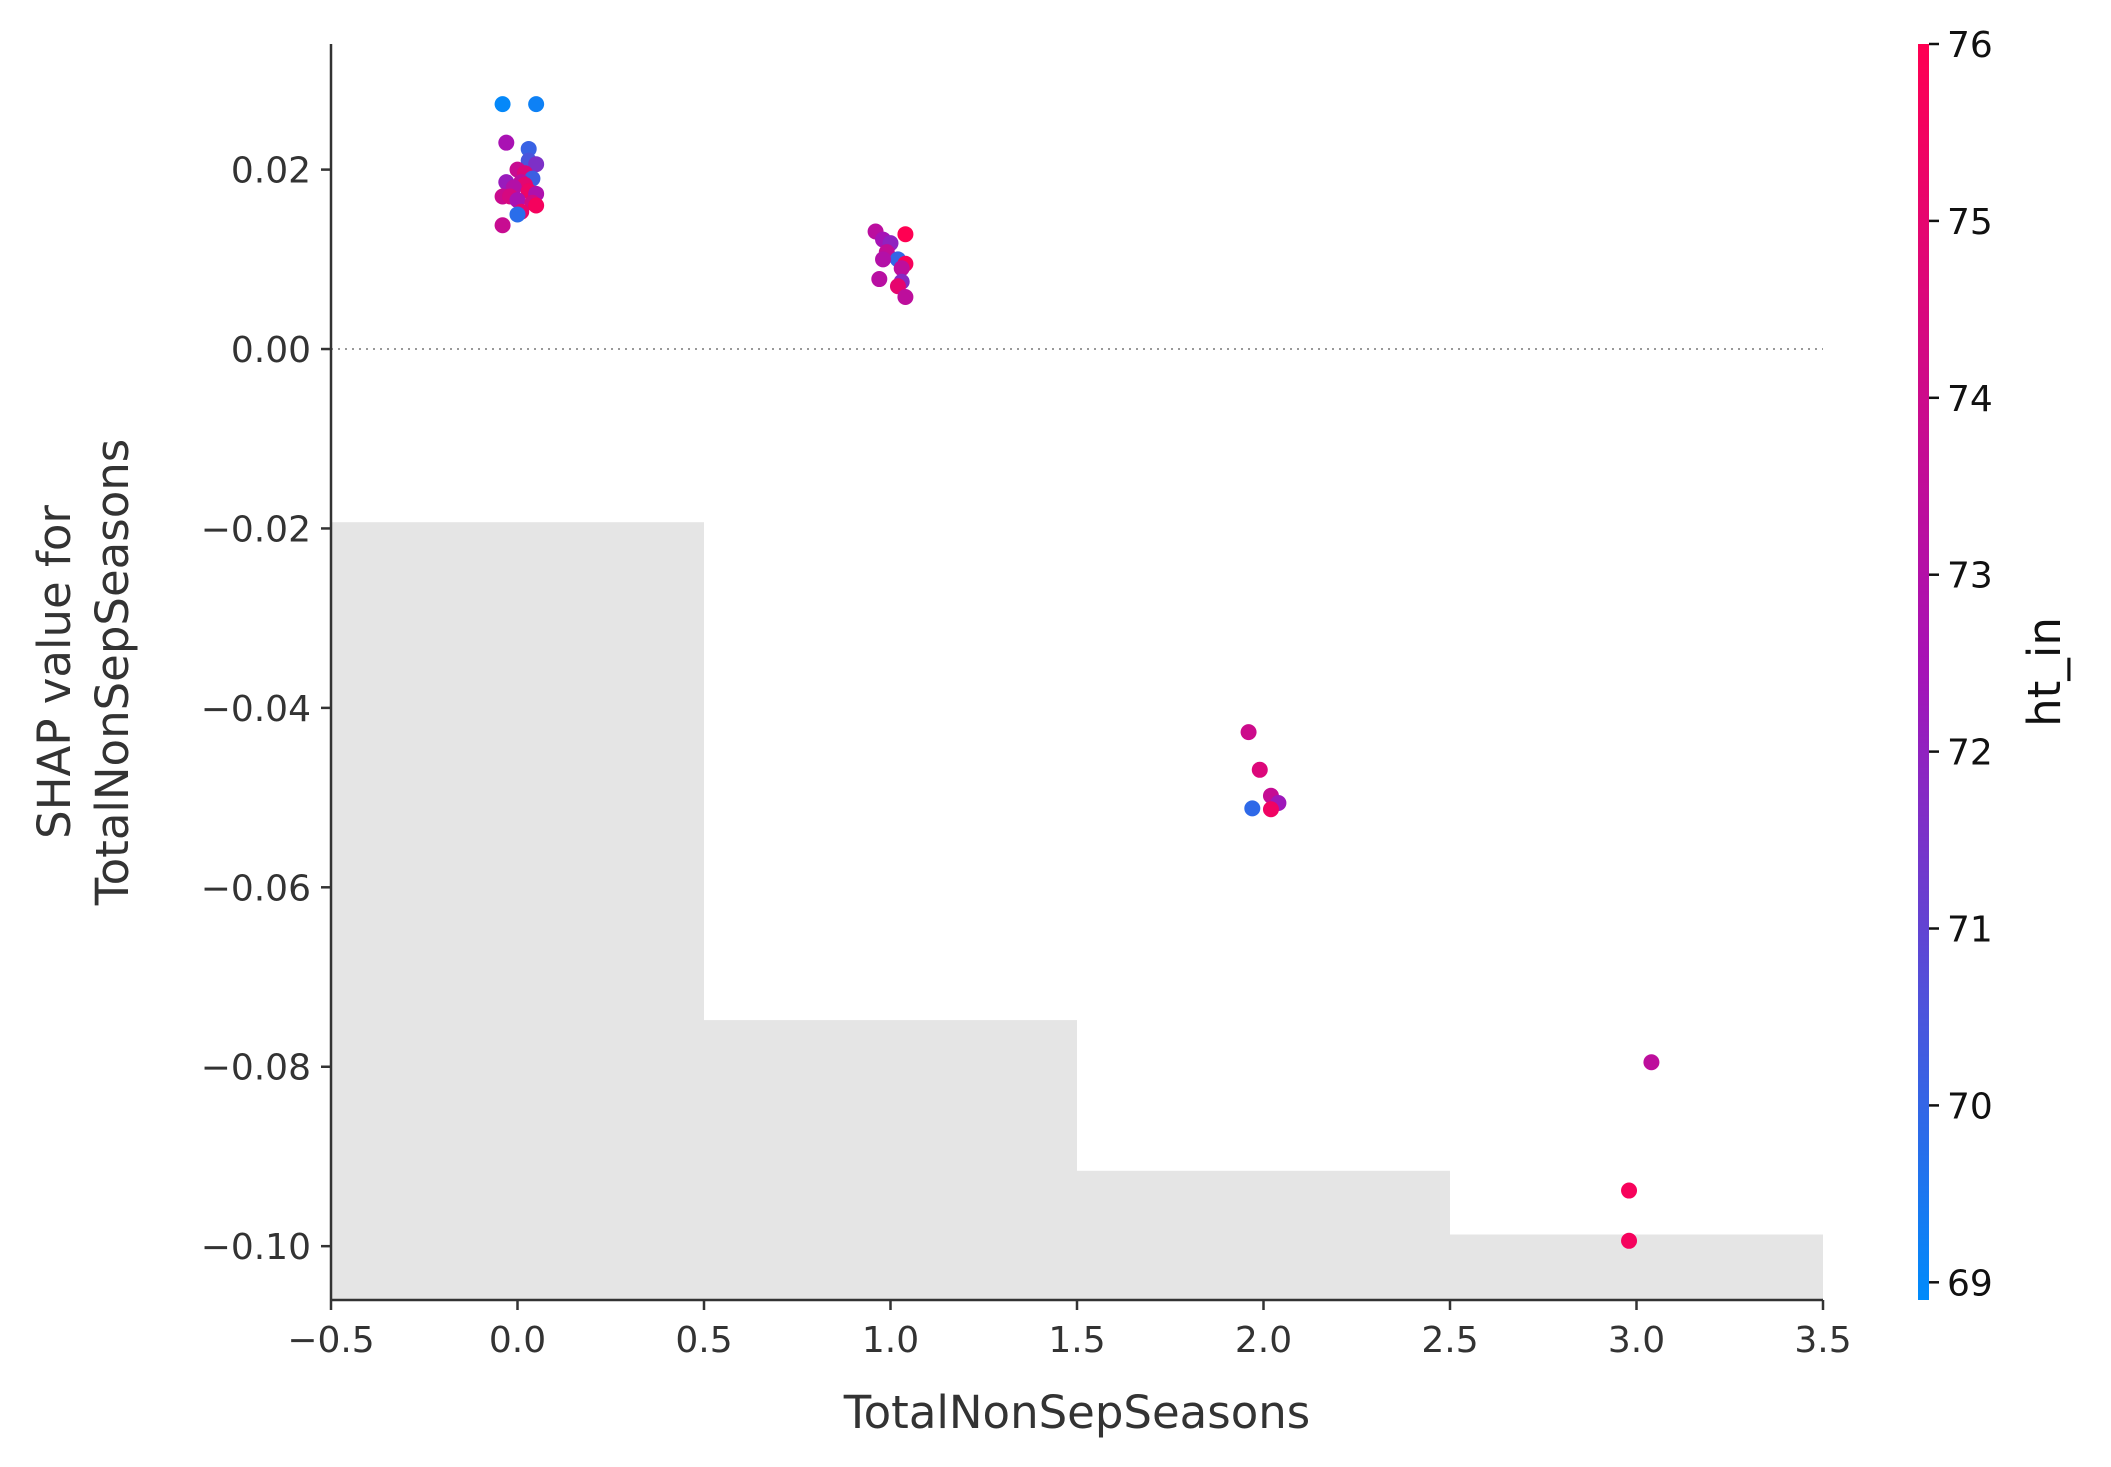 The image size is (2111, 1467). Describe the element at coordinates (890, 1340) in the screenshot. I see `x-tick-label: 1.0` at that location.